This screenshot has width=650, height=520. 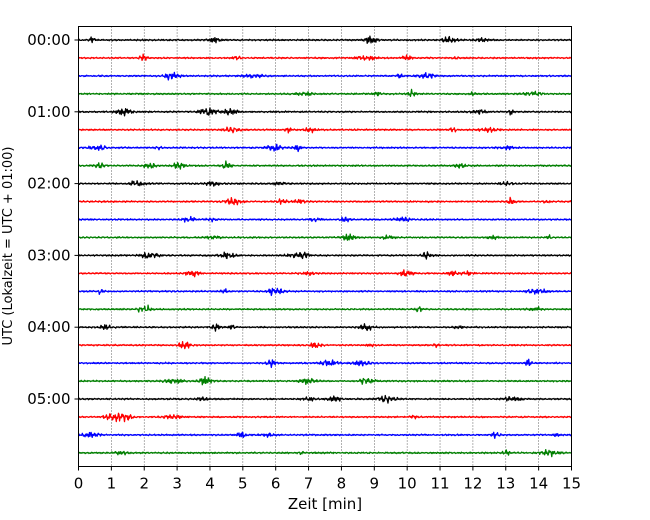 What do you see at coordinates (8, 246) in the screenshot?
I see `y-axis-label: UTC (Lokalzeit = UTC + 01:00)` at bounding box center [8, 246].